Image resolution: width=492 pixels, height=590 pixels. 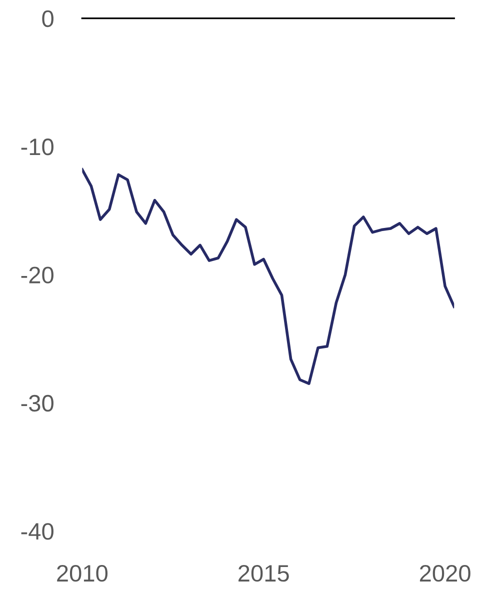 I want to click on y-tick-label: -40, so click(x=37, y=531).